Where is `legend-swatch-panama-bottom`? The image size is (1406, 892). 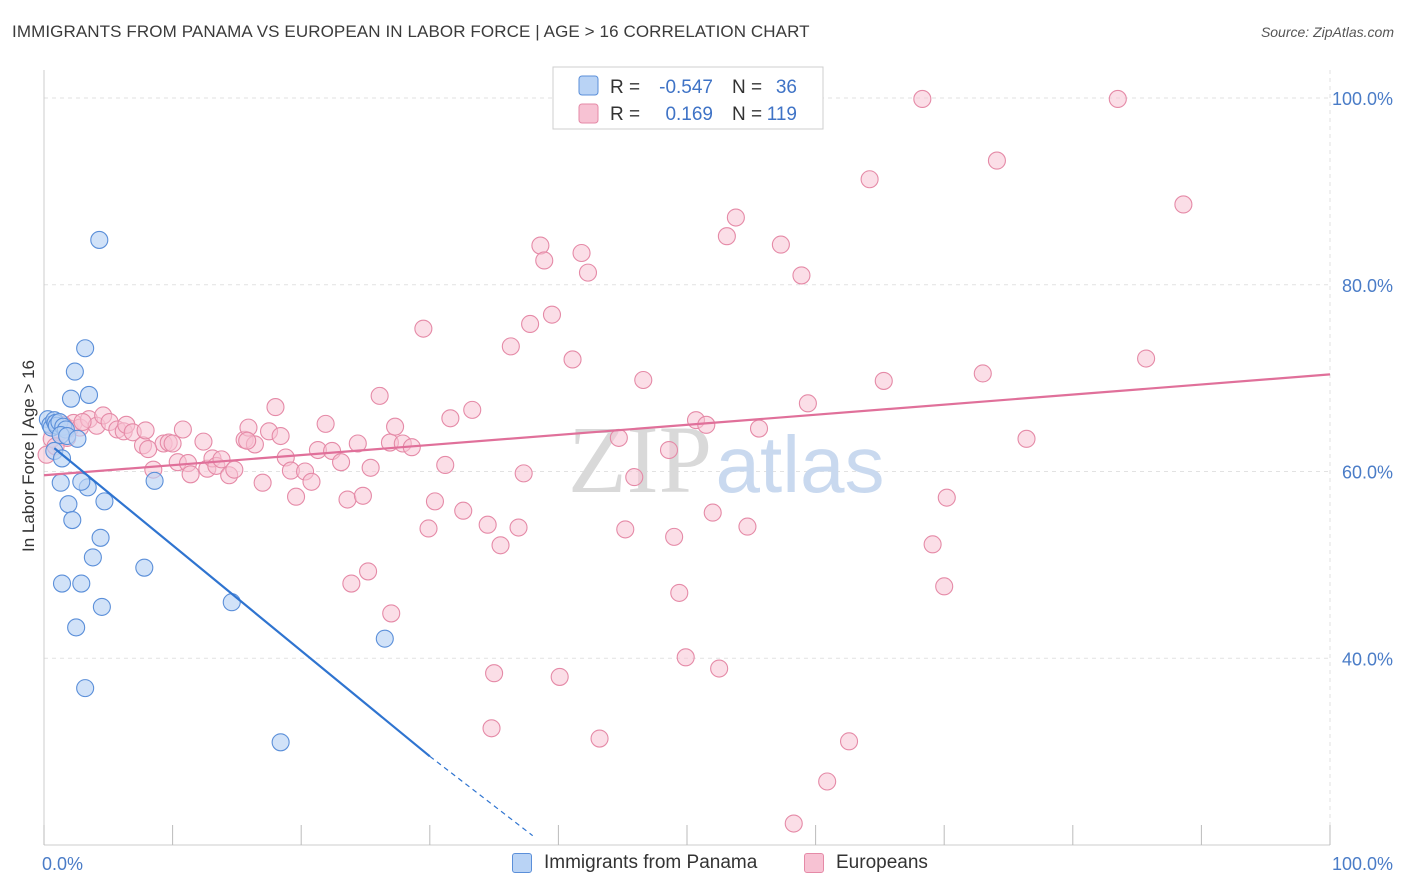 legend-swatch-panama-bottom is located at coordinates (522, 863).